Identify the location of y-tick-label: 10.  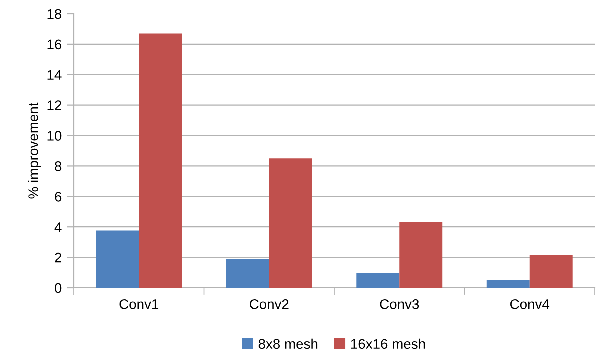
(55, 136).